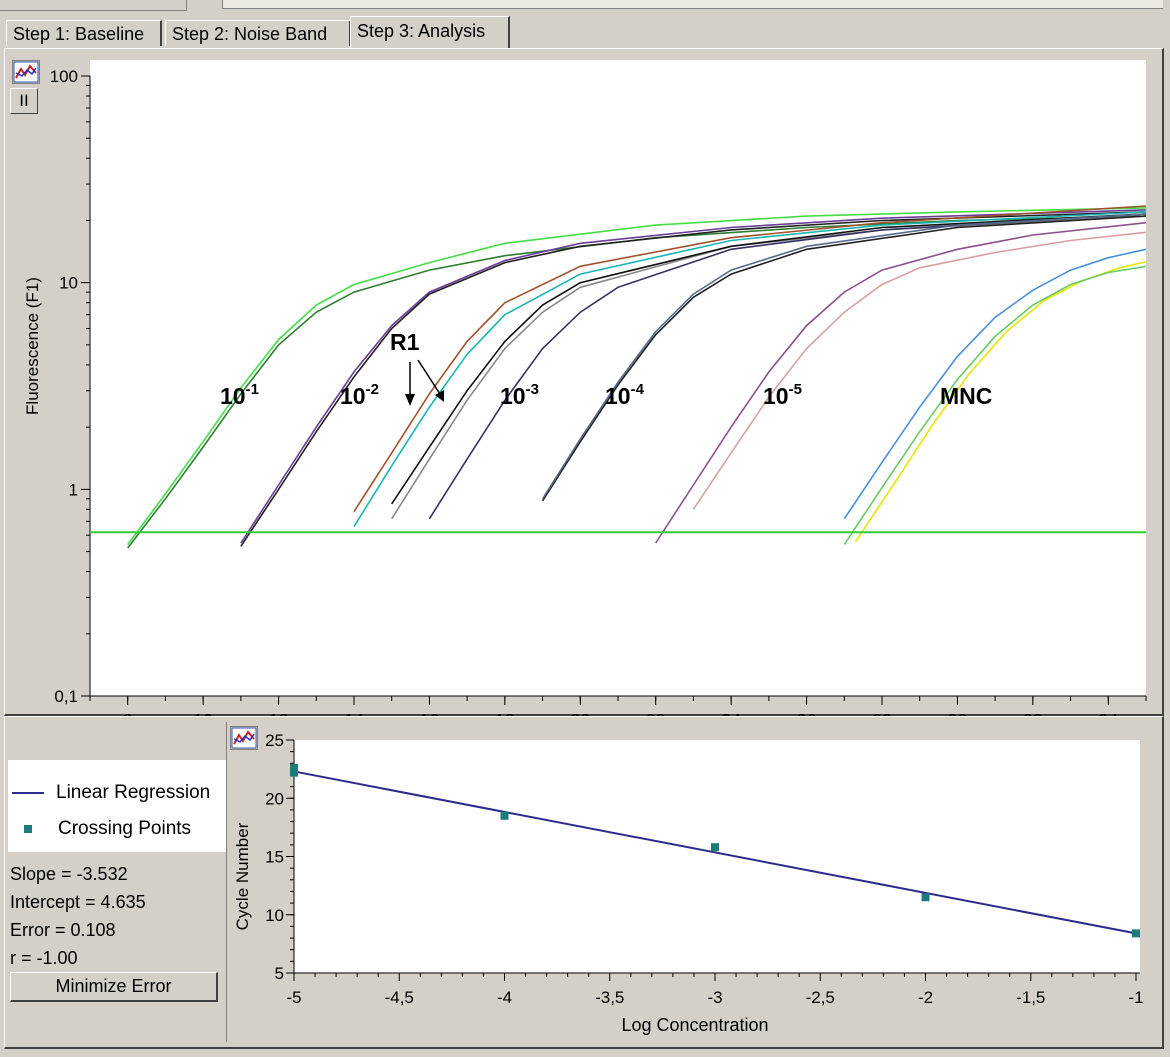 The height and width of the screenshot is (1057, 1170). I want to click on point-swatch, so click(28, 828).